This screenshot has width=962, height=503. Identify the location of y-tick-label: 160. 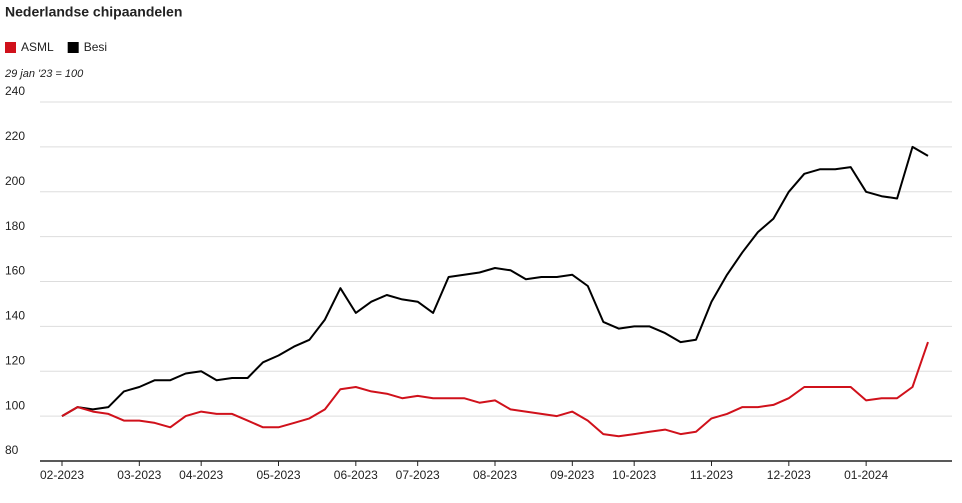
(15, 271).